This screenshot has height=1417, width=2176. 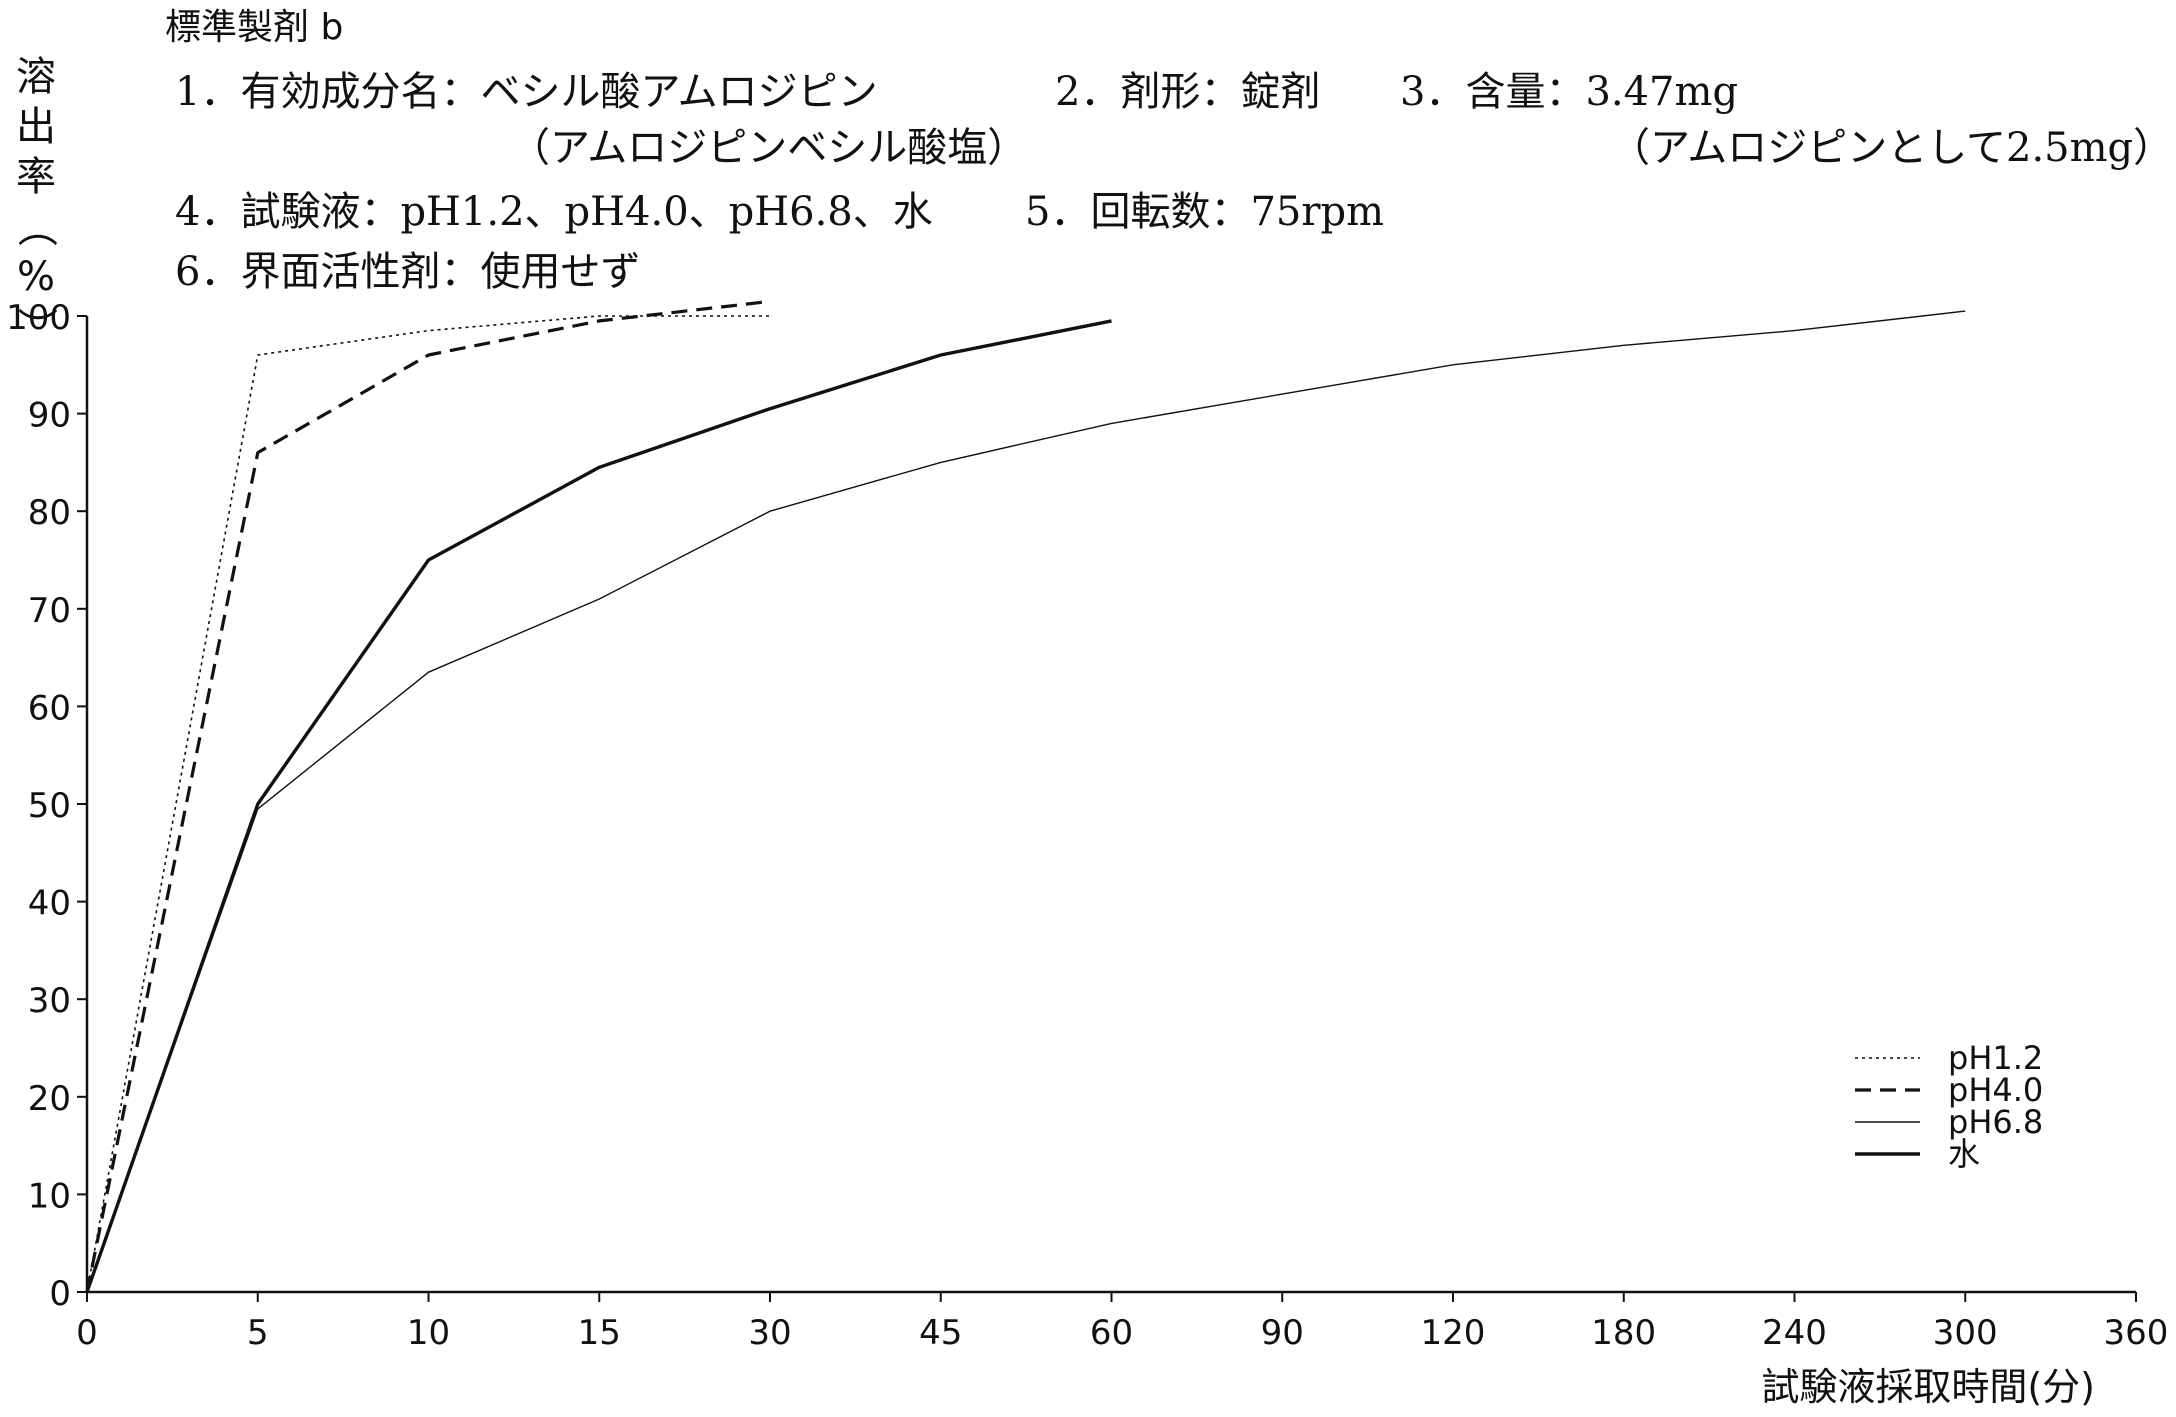 I want to click on x-tick-label: 180, so click(x=1623, y=1333).